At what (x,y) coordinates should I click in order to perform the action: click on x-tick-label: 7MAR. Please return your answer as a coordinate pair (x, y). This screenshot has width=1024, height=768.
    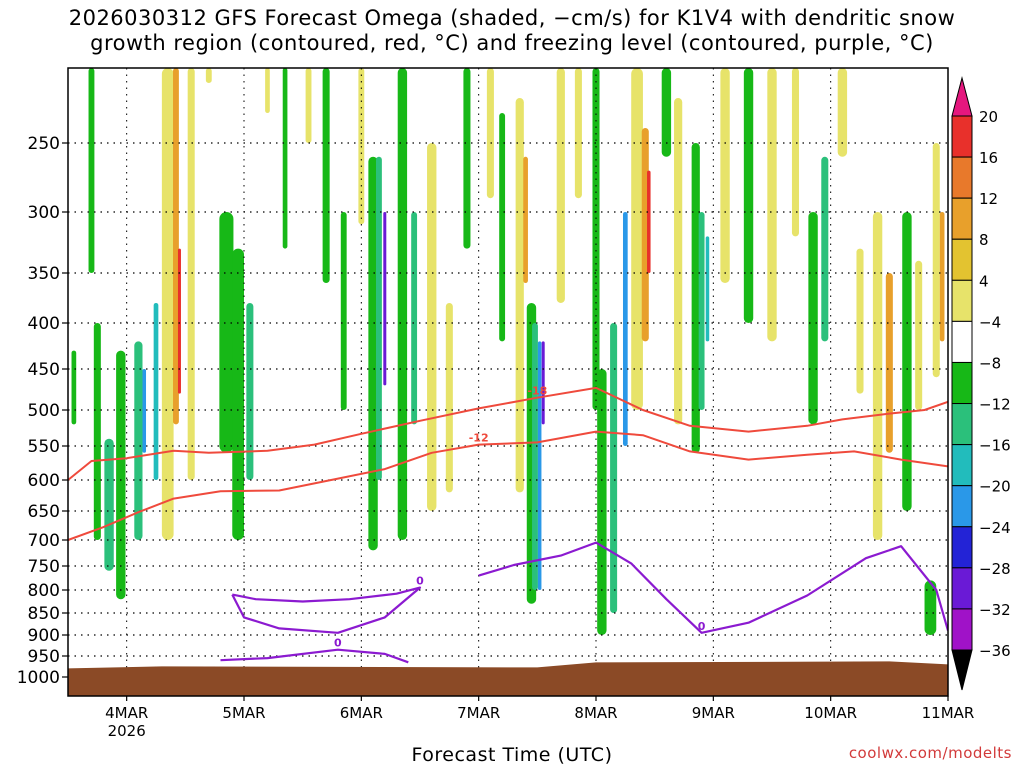
    Looking at the image, I should click on (478, 713).